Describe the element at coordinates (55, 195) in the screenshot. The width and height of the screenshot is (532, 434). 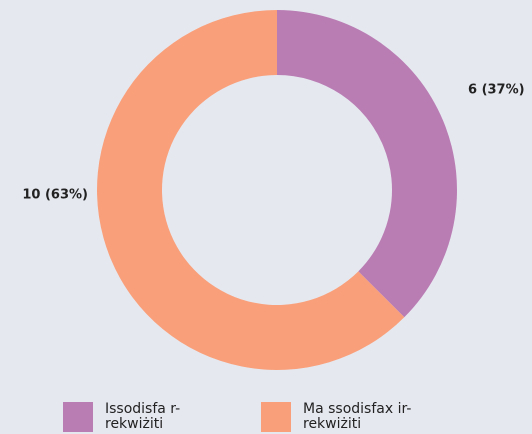
I see `data-label: 10 (63%)` at that location.